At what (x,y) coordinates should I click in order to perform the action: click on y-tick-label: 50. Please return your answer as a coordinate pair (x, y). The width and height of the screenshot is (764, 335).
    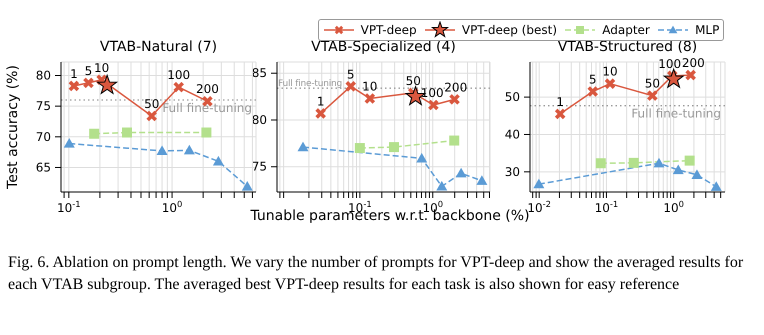
    Looking at the image, I should click on (512, 97).